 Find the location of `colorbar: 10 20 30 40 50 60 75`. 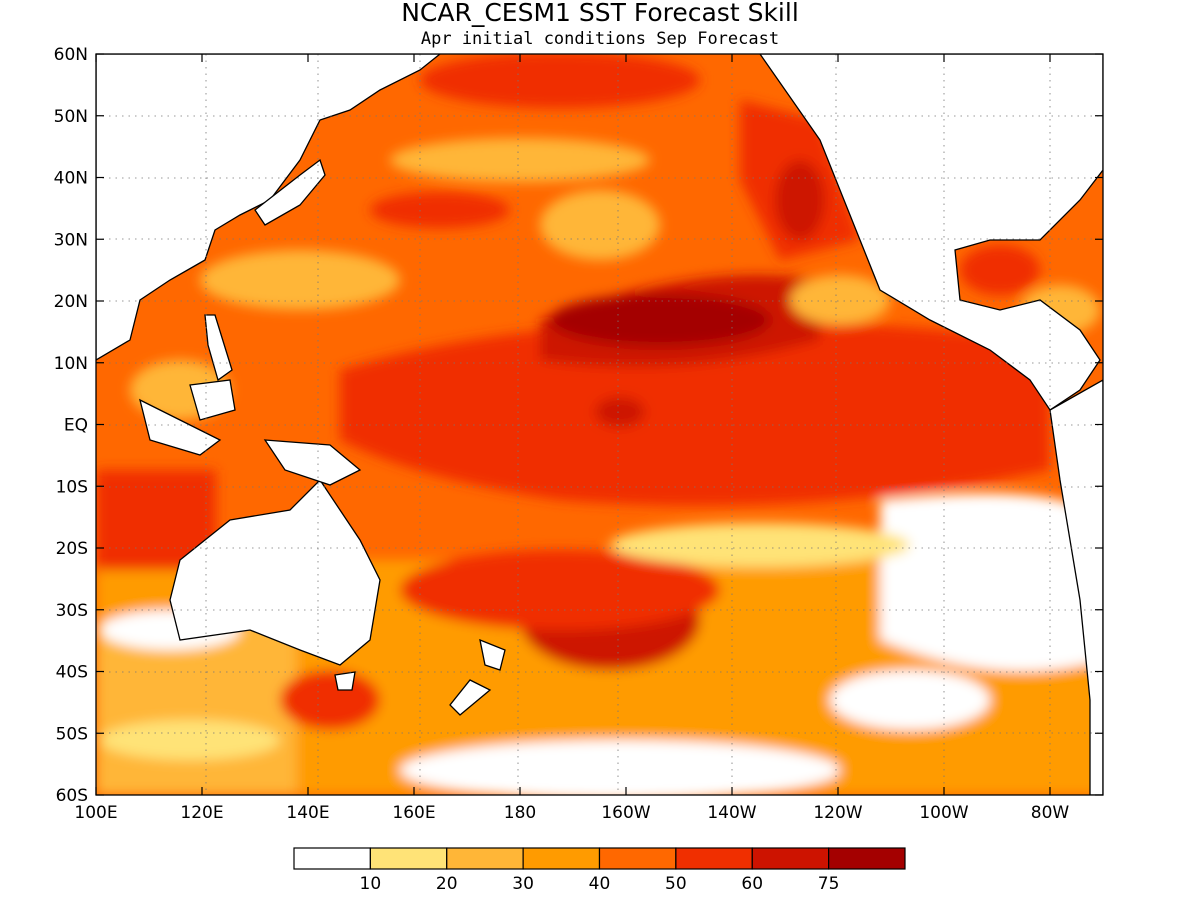

colorbar: 10 20 30 40 50 60 75 is located at coordinates (599, 870).